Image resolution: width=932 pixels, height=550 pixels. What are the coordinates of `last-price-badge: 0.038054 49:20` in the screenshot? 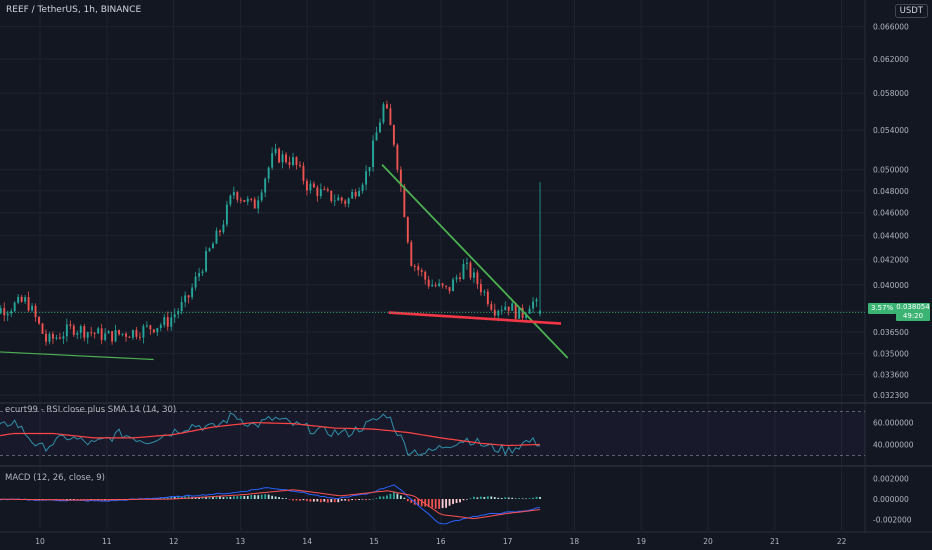 It's located at (913, 312).